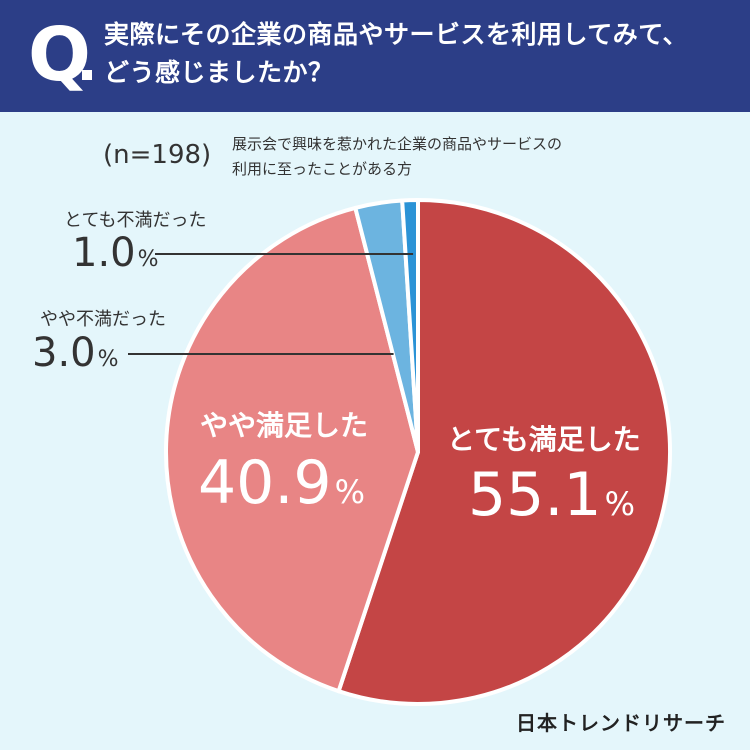 The image size is (750, 750). Describe the element at coordinates (135, 220) in the screenshot. I see `callout-label-very-dissatisfied: とても不満だった` at that location.